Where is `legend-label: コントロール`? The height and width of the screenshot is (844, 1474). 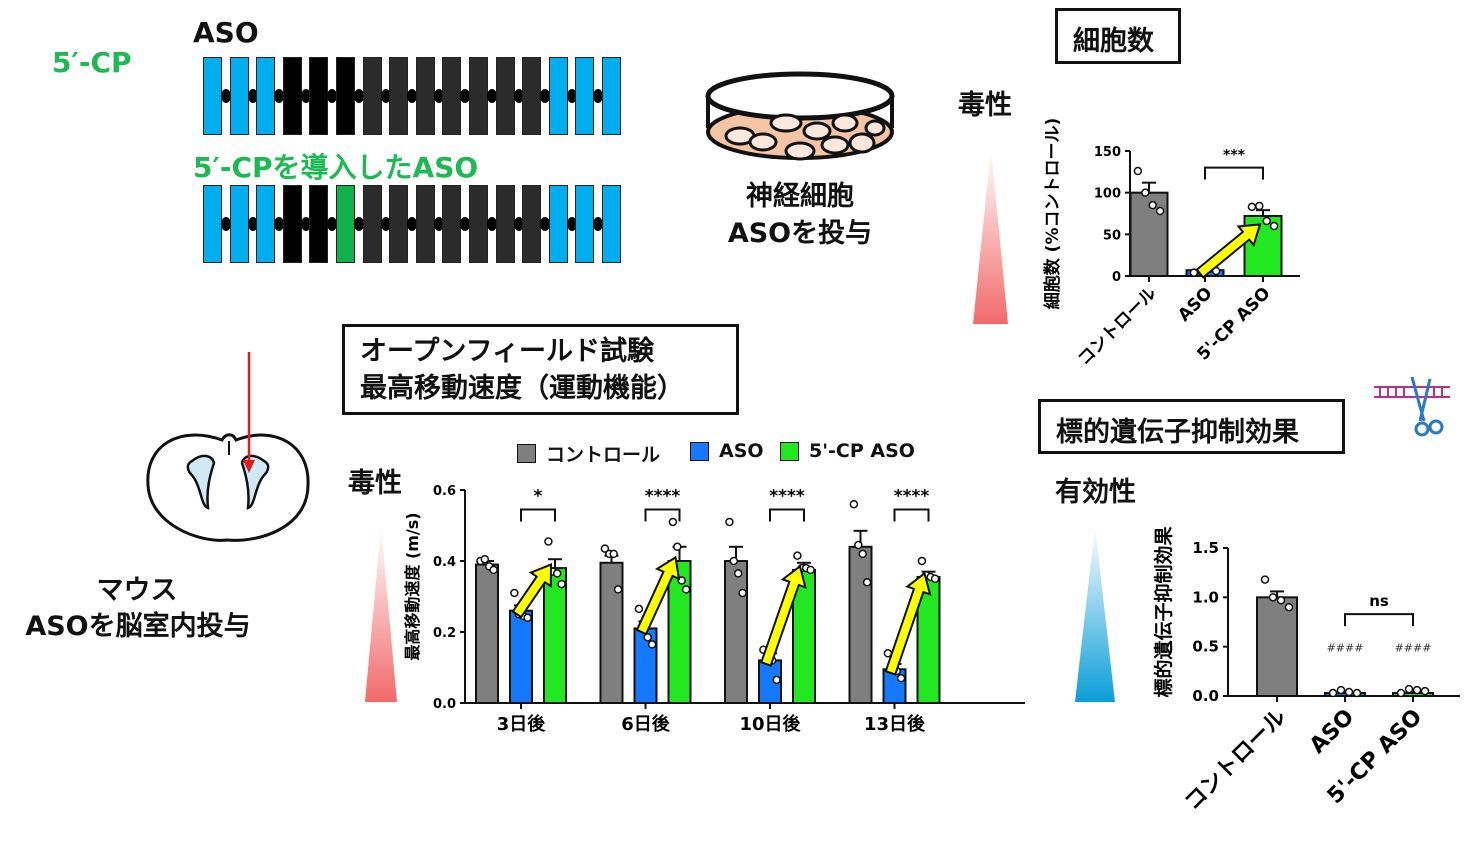 legend-label: コントロール is located at coordinates (603, 455).